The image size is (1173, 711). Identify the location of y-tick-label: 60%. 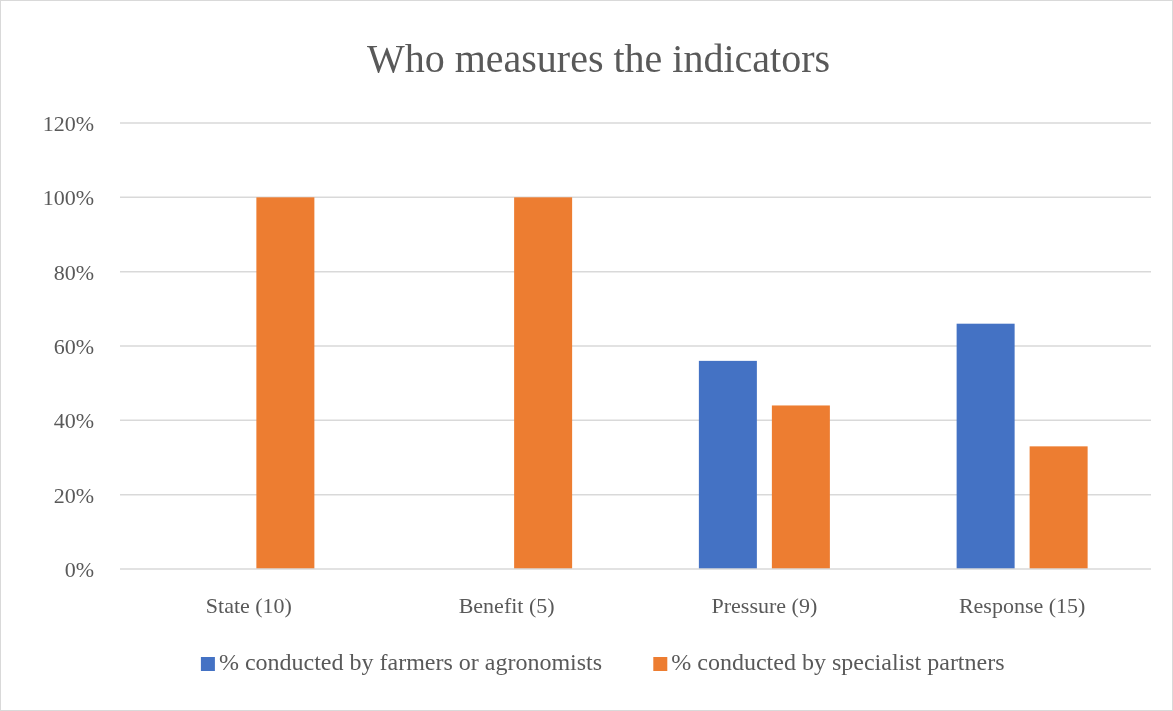
(73, 346).